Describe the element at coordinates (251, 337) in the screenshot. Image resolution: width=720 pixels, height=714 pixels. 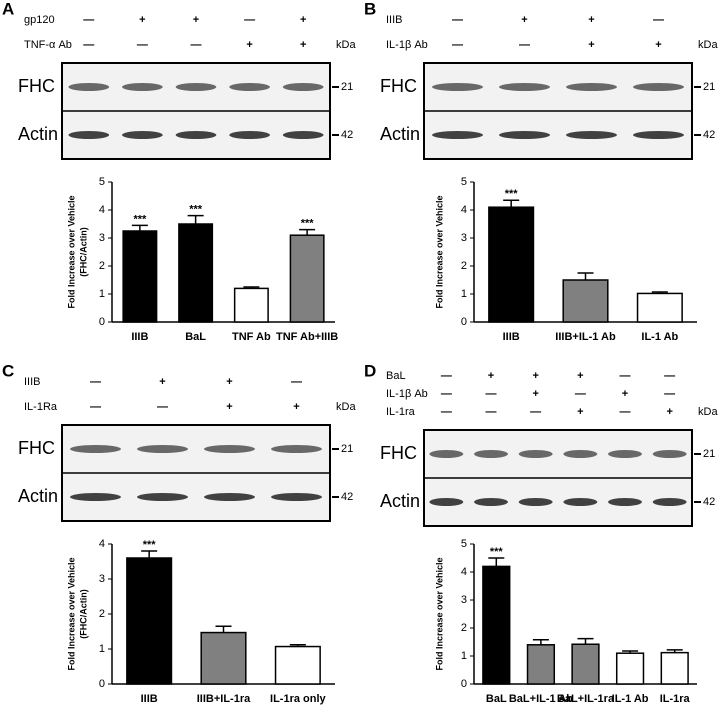
I see `x-tick-label: TNF Ab` at that location.